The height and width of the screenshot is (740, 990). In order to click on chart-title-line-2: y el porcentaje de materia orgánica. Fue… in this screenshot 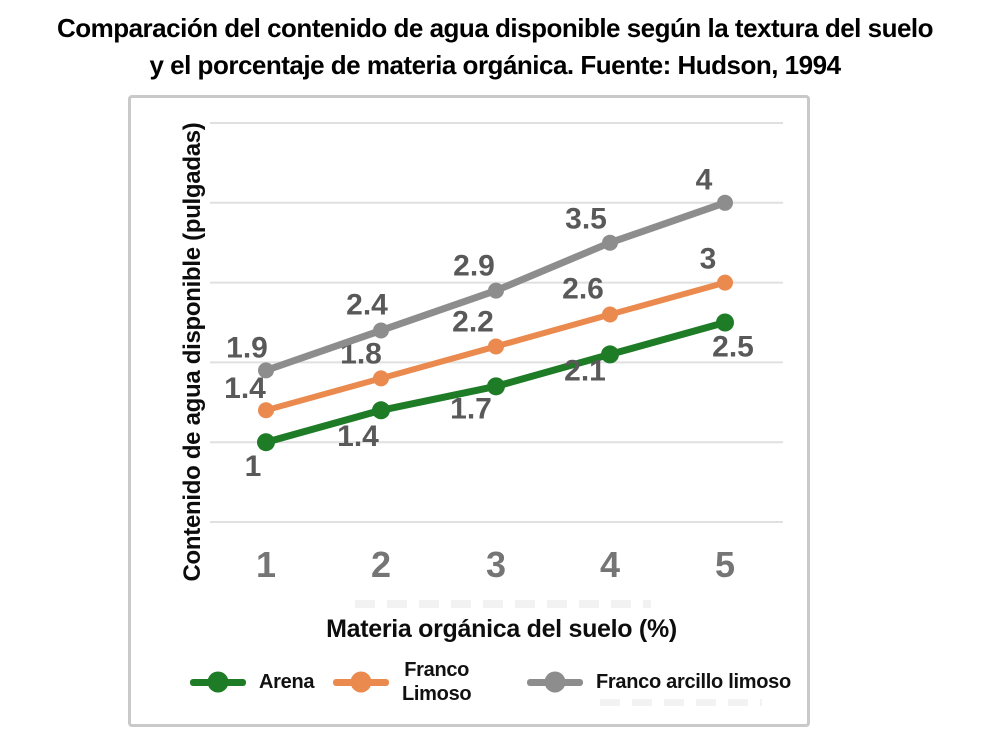, I will do `click(495, 65)`.